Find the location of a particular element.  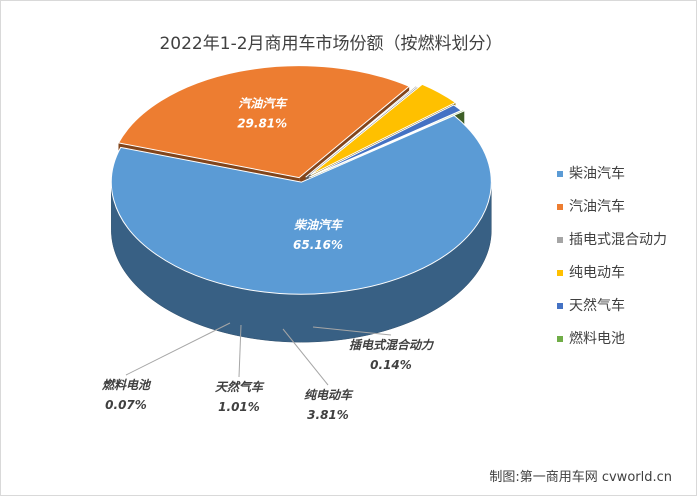

data-label-name-1: 汽油汽车 is located at coordinates (263, 104).